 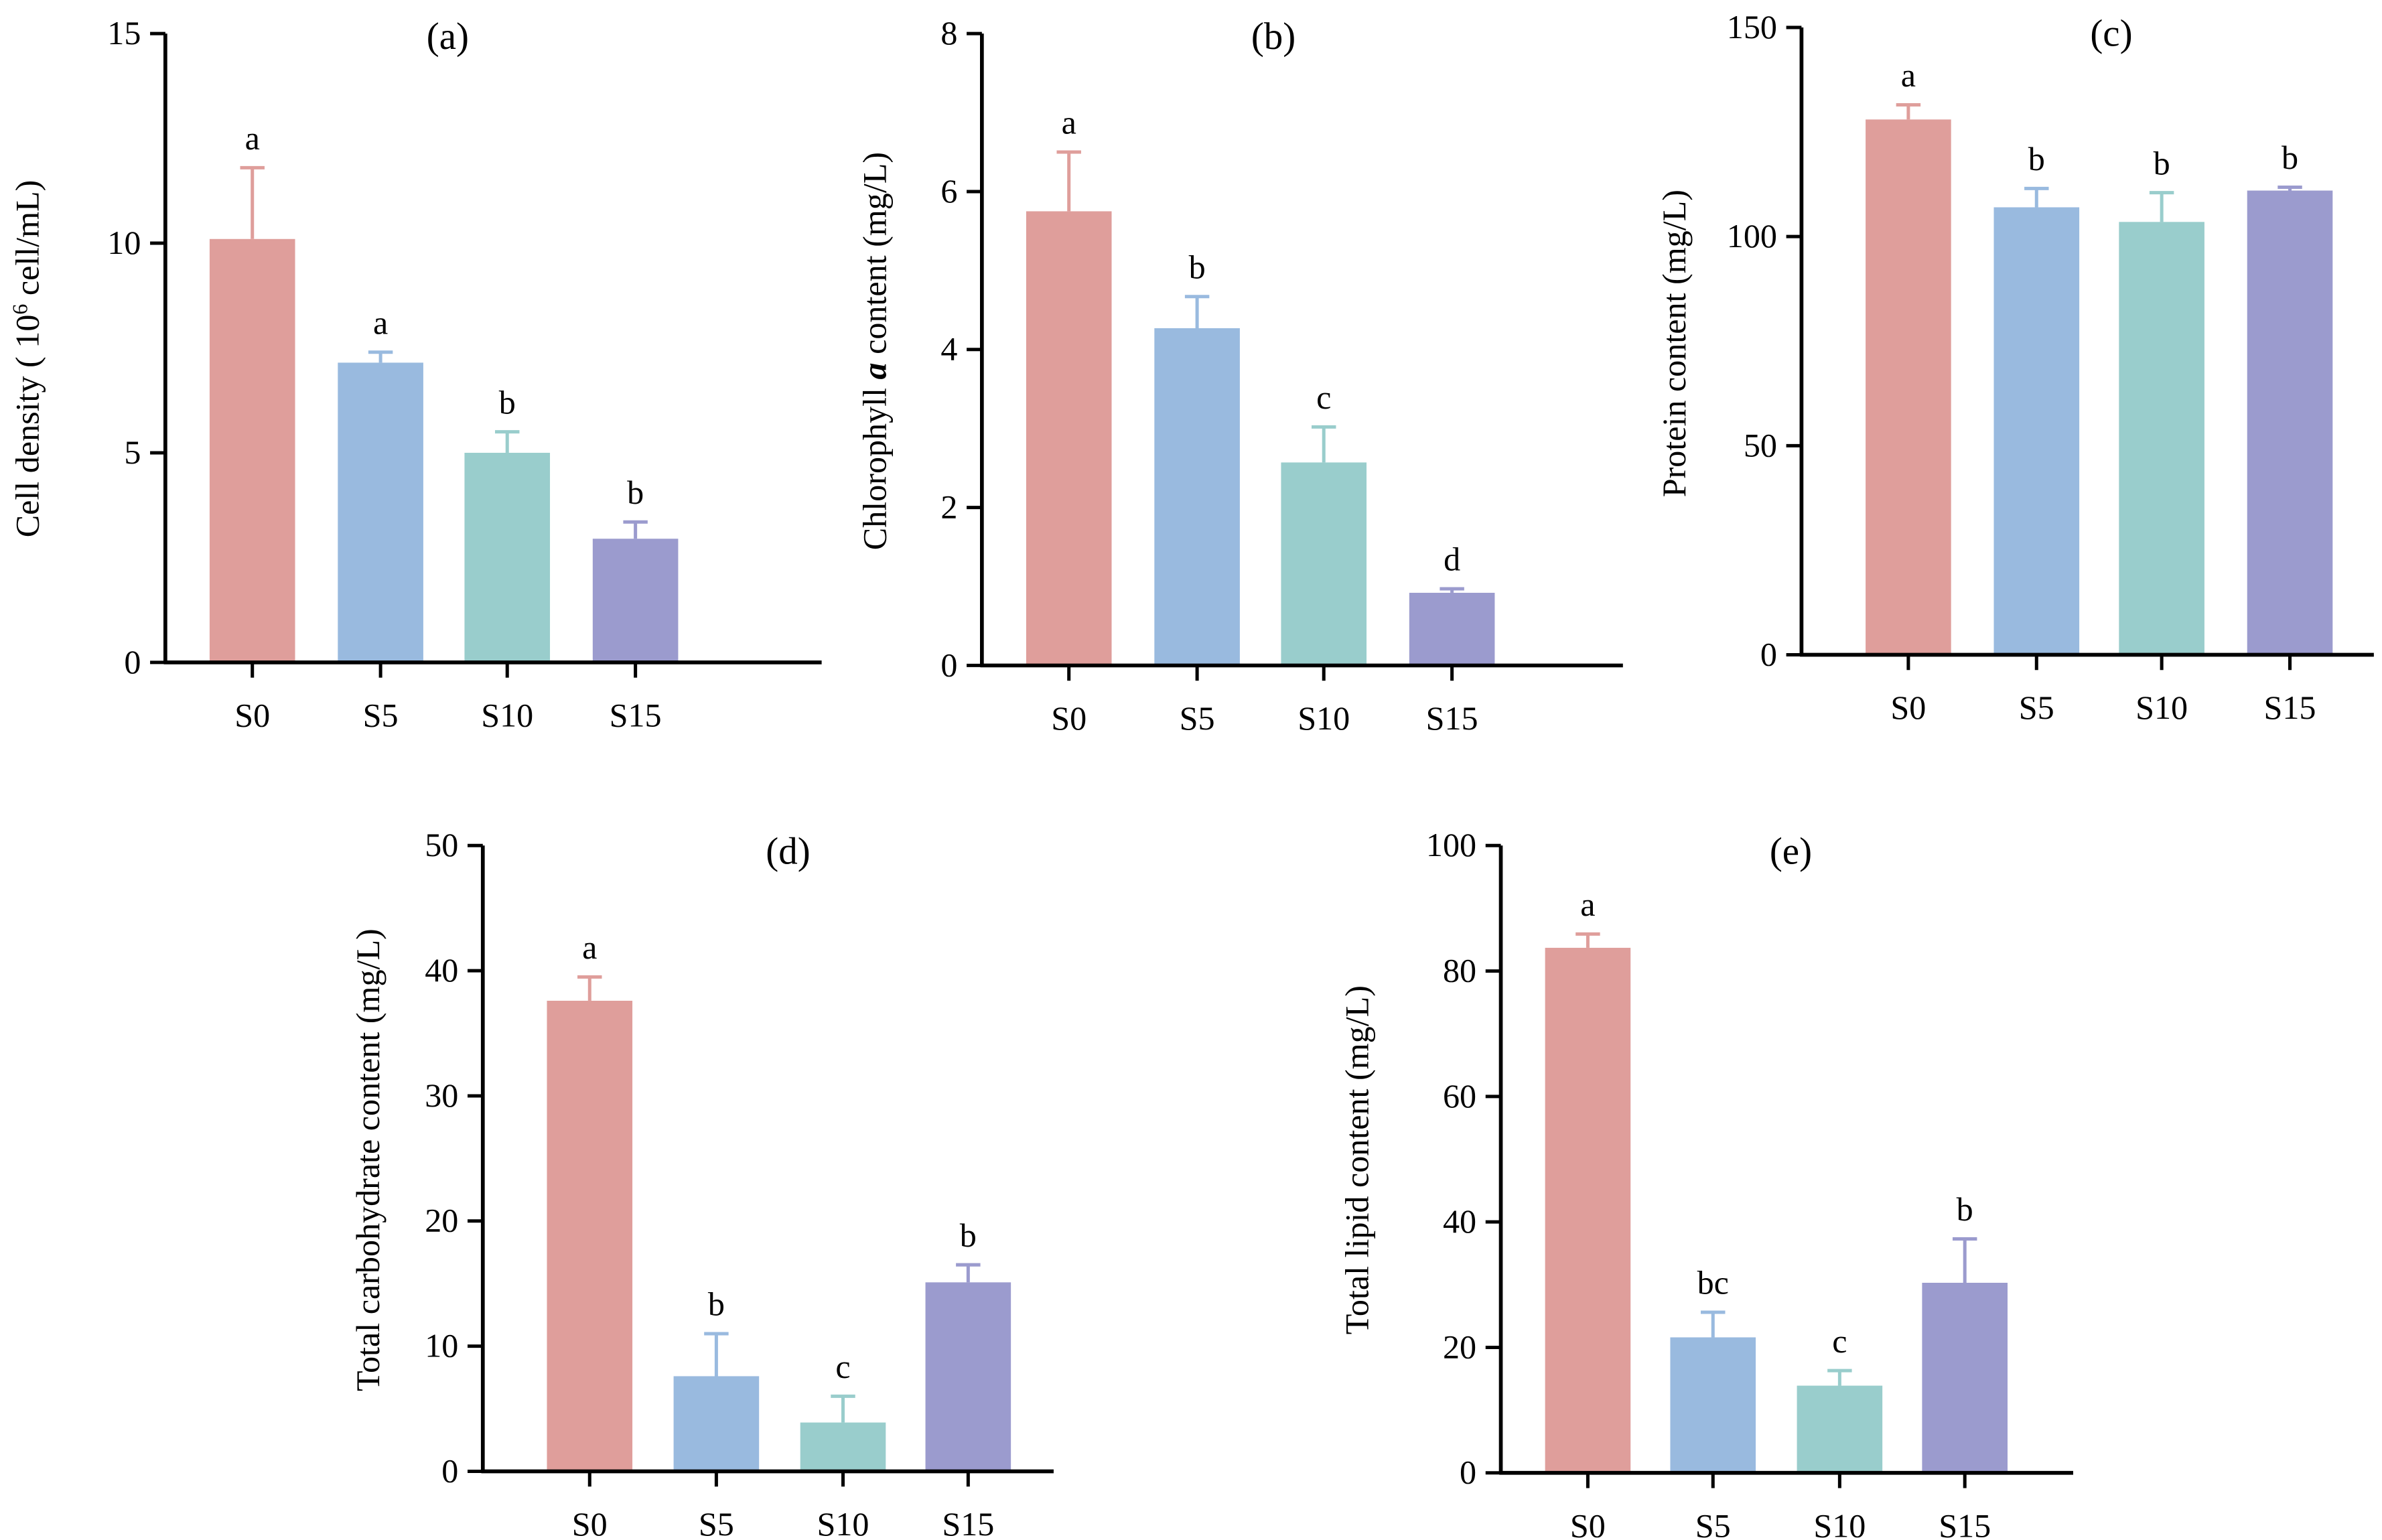 I want to click on panel-title: (c), so click(x=2111, y=33).